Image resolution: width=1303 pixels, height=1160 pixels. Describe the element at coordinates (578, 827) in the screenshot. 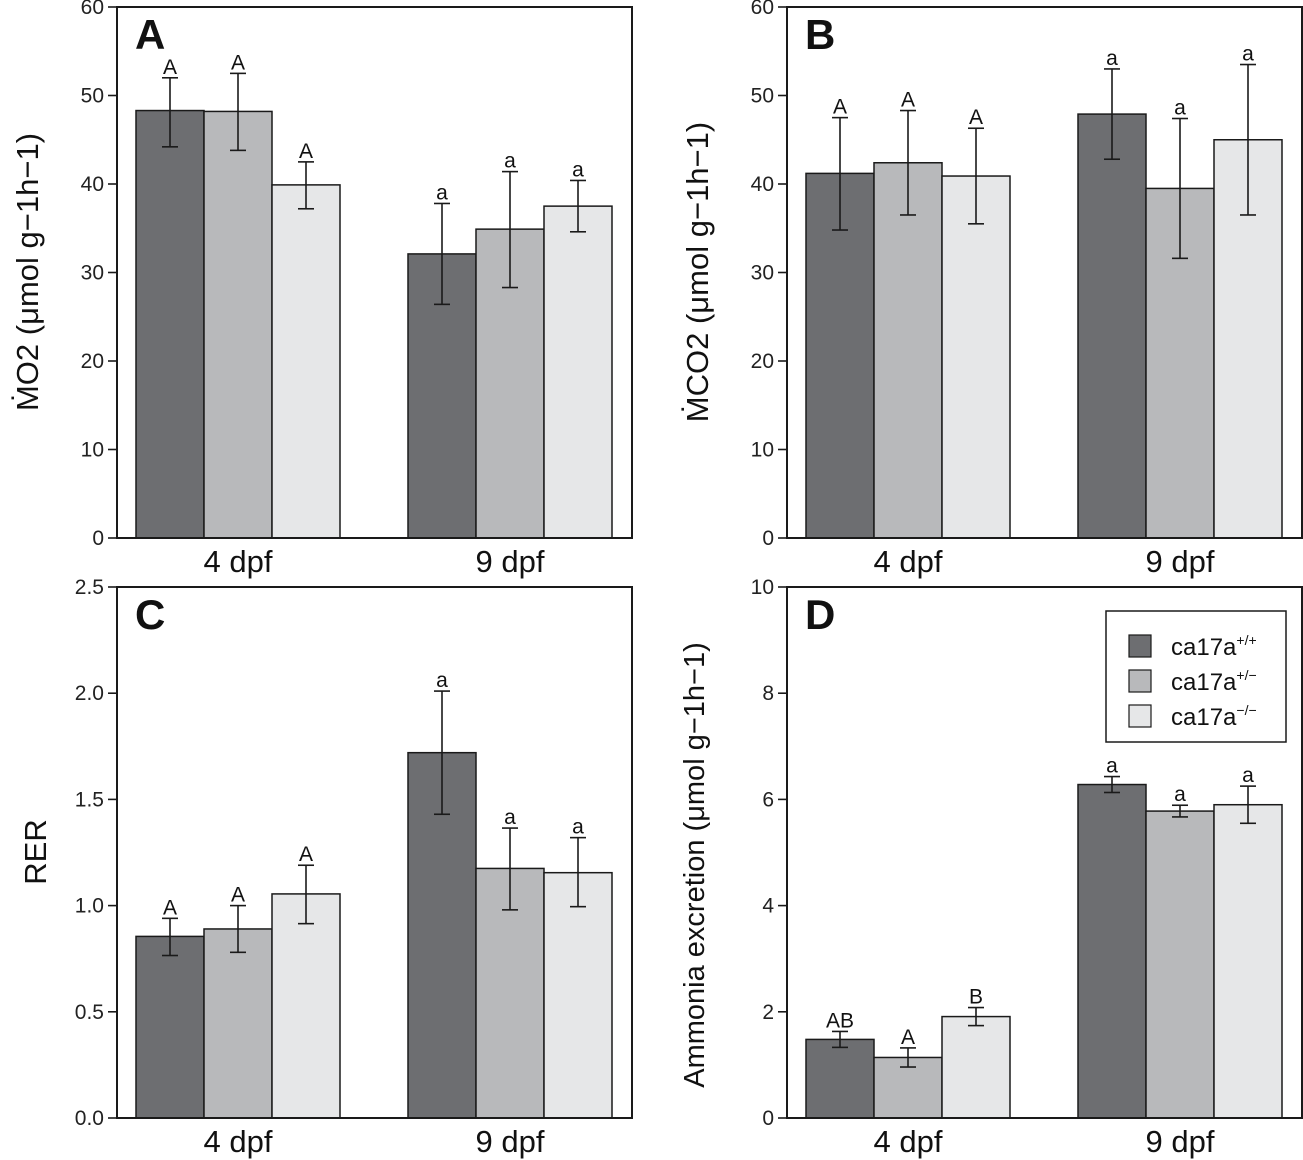

I see `sig-label-c-s2-c1: a` at that location.